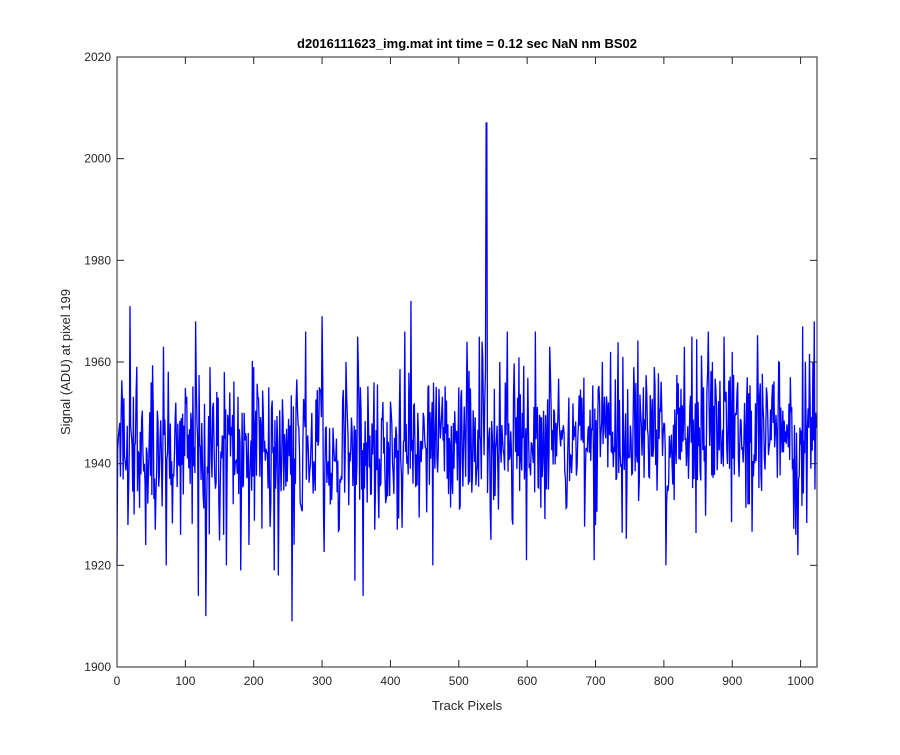 This screenshot has height=755, width=900. Describe the element at coordinates (97, 362) in the screenshot. I see `y-tick-label: 1960` at that location.